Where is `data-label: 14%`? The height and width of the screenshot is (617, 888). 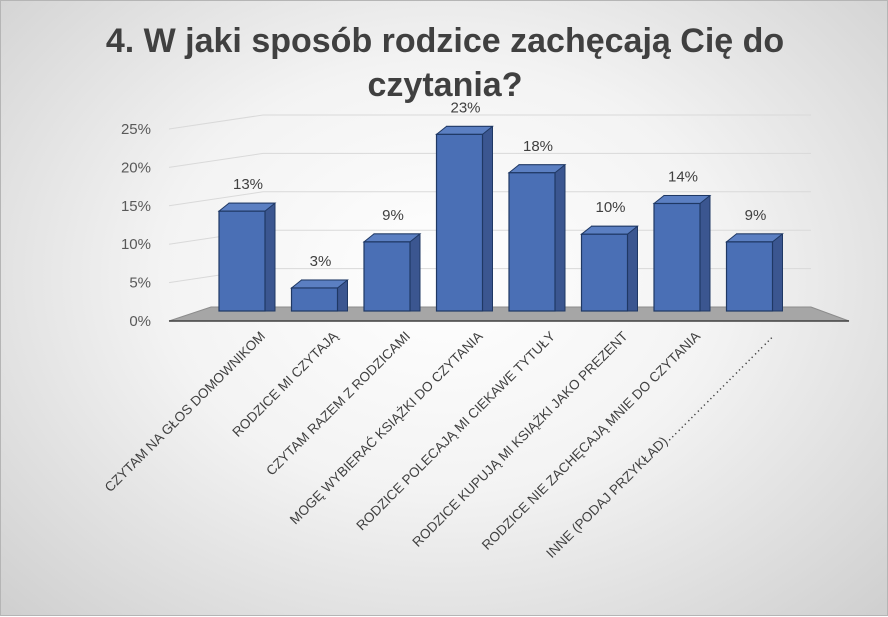 data-label: 14% is located at coordinates (683, 176).